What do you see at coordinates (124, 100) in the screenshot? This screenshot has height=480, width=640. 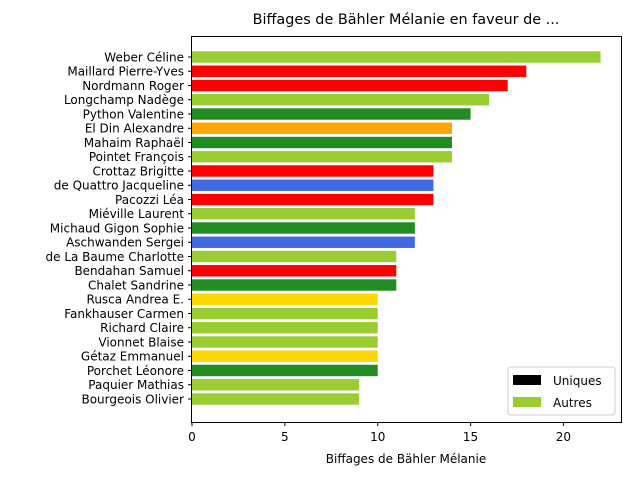 I see `category-label: Longchamp Nadège` at bounding box center [124, 100].